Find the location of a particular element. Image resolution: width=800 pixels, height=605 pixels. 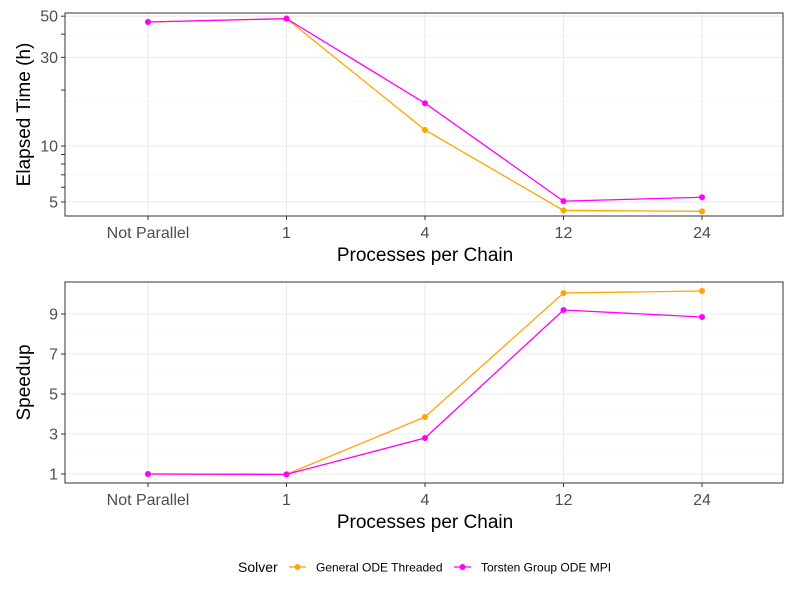

speedup-x-tick-label: 4 is located at coordinates (425, 500).